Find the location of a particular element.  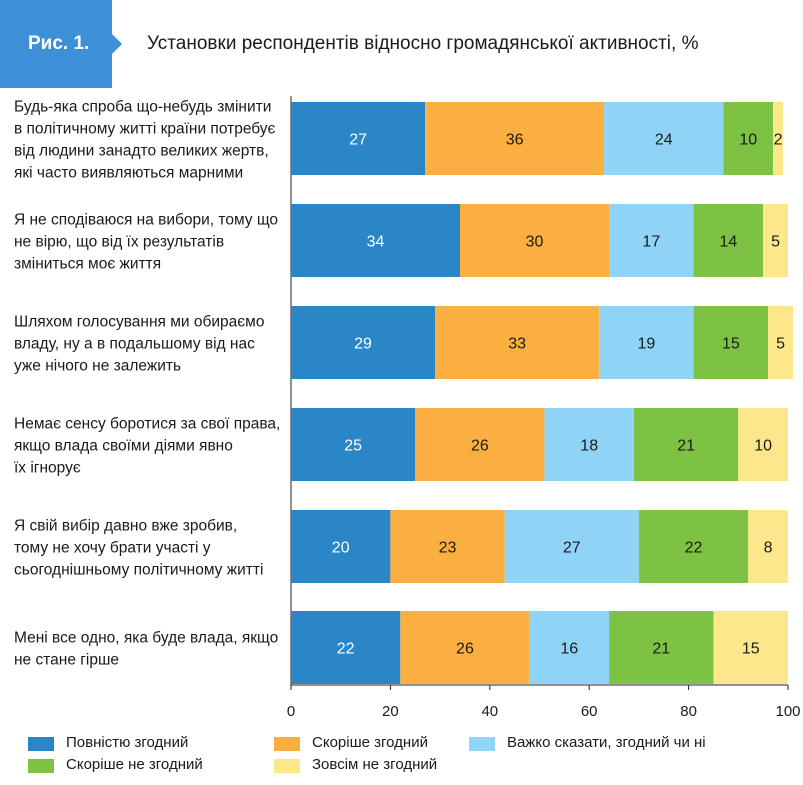

x-tick-label: 0 is located at coordinates (291, 711).